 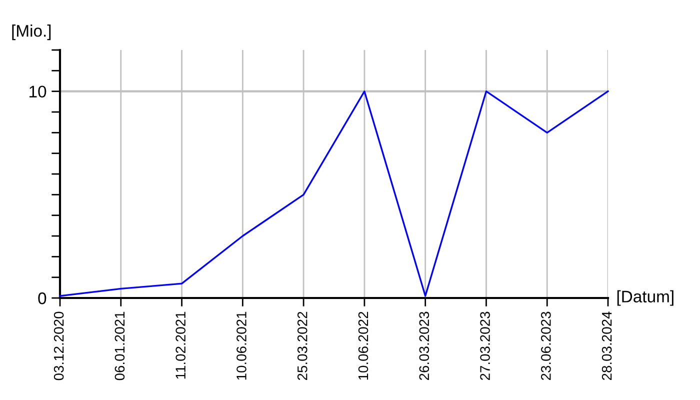 I want to click on x-tick-label: 25.03.2022, so click(x=302, y=346).